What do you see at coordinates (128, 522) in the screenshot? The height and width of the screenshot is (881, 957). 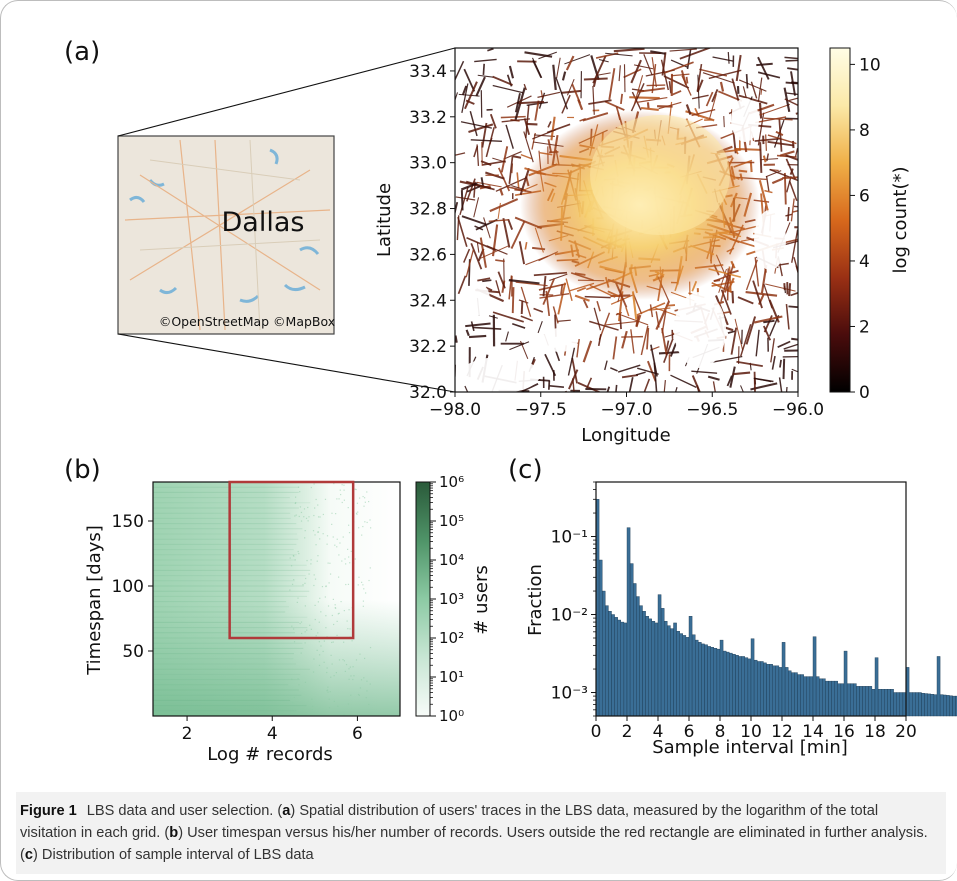 I see `panel-b-y-tick-label: 150` at bounding box center [128, 522].